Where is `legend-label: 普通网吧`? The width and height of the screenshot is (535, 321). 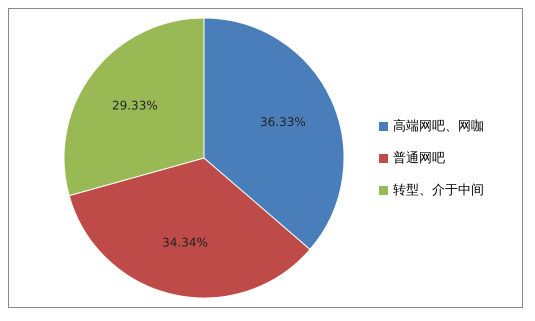 legend-label: 普通网吧 is located at coordinates (419, 158).